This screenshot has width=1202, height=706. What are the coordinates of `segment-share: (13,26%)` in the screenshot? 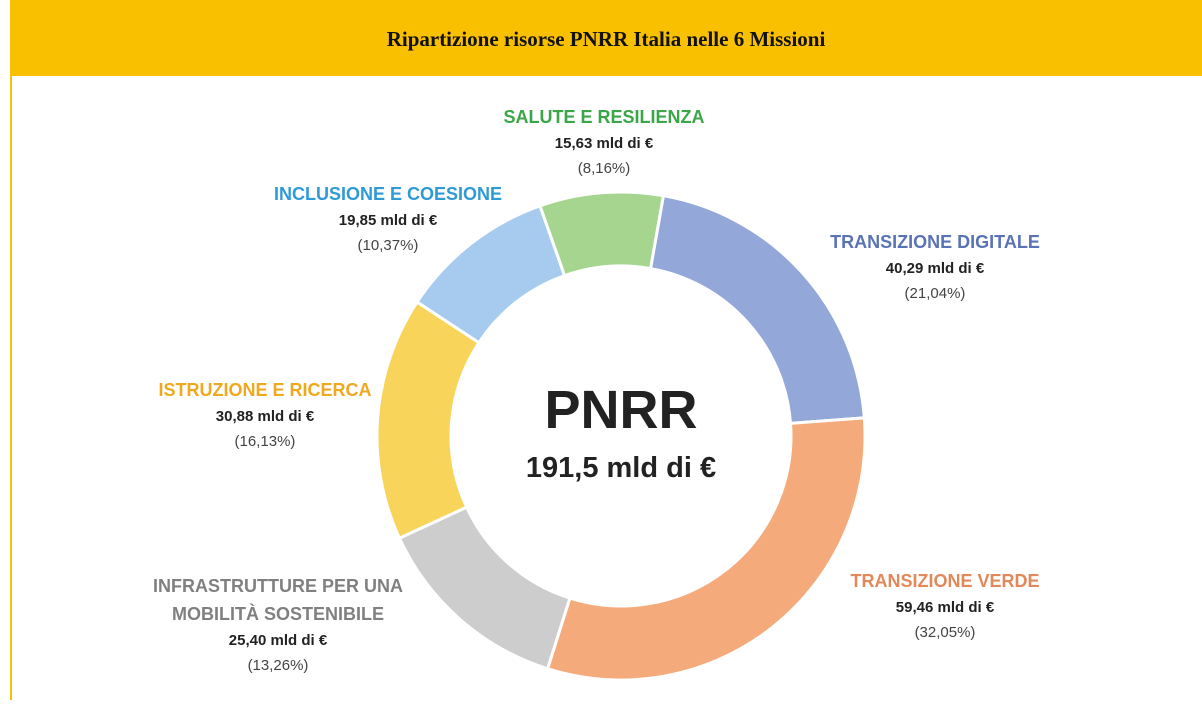 It's located at (278, 665).